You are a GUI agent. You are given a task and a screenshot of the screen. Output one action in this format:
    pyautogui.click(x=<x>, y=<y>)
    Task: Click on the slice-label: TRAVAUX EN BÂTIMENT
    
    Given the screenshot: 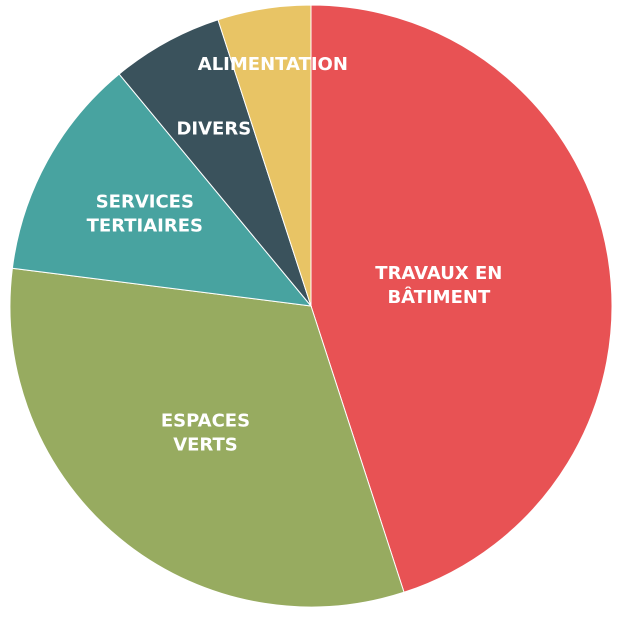 What is the action you would take?
    pyautogui.click(x=438, y=285)
    